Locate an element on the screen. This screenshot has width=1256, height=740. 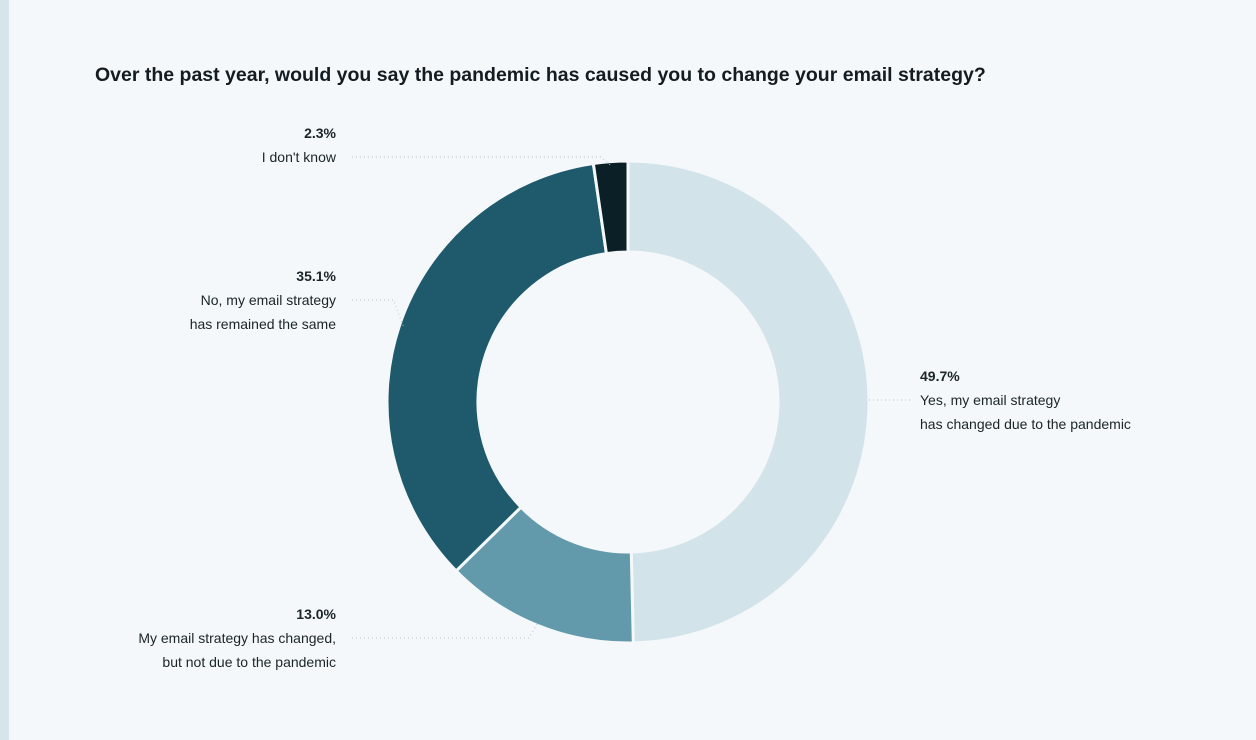
leader-line-no is located at coordinates (378, 313).